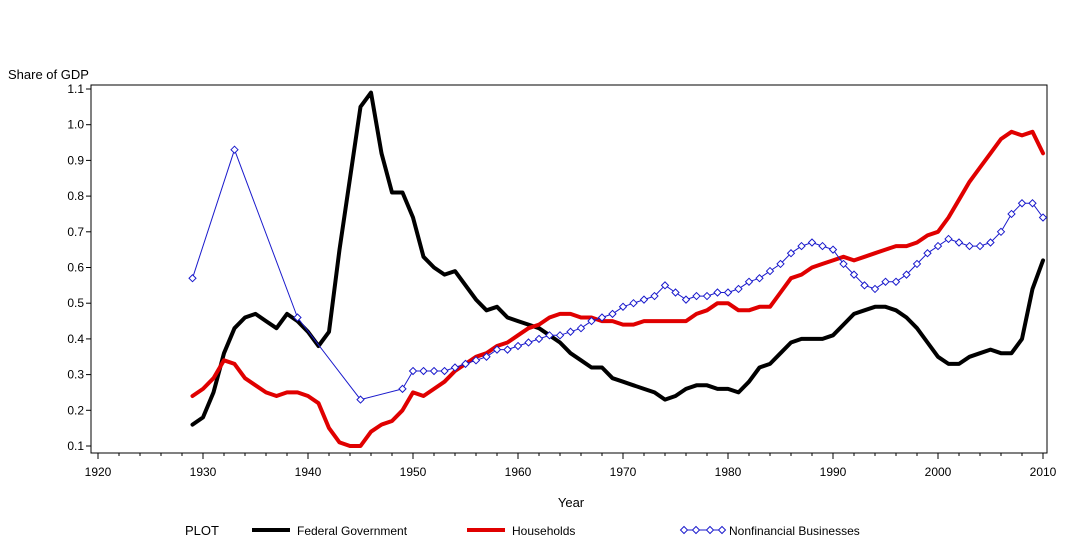 This screenshot has height=559, width=1072. I want to click on x-tick-label: 2000, so click(938, 472).